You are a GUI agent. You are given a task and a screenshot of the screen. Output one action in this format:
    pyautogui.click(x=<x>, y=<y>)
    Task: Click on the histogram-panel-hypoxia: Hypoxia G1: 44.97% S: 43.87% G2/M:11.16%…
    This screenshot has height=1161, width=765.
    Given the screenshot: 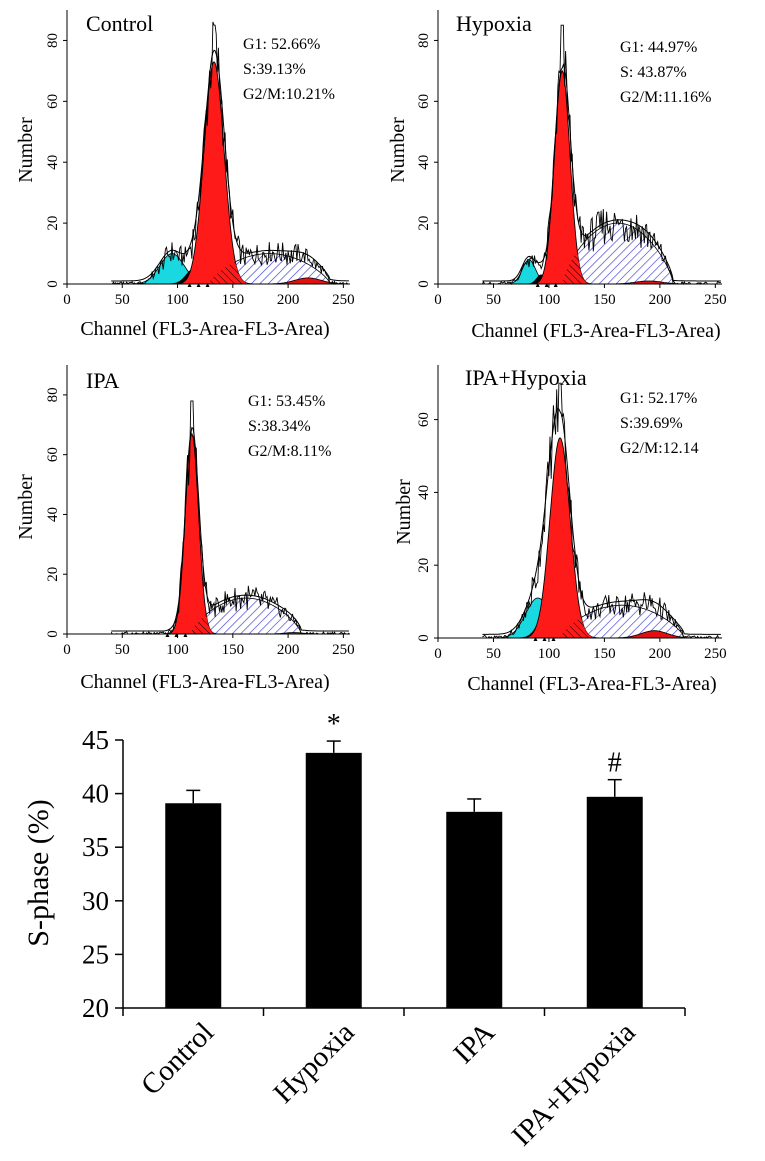 What is the action you would take?
    pyautogui.click(x=557, y=176)
    